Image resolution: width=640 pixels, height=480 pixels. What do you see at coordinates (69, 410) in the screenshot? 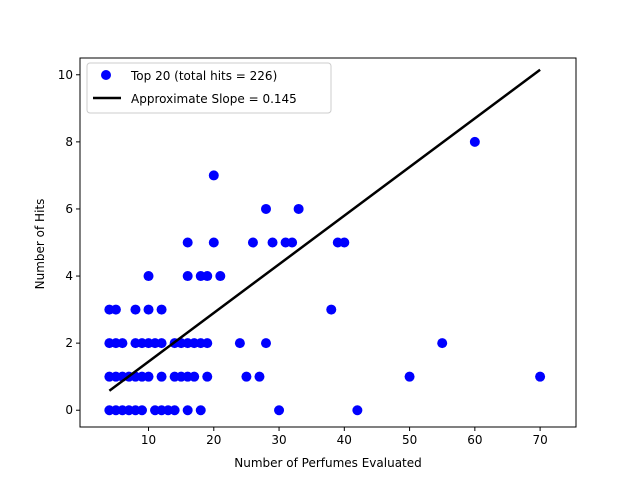
I see `y-tick-label: 0` at bounding box center [69, 410].